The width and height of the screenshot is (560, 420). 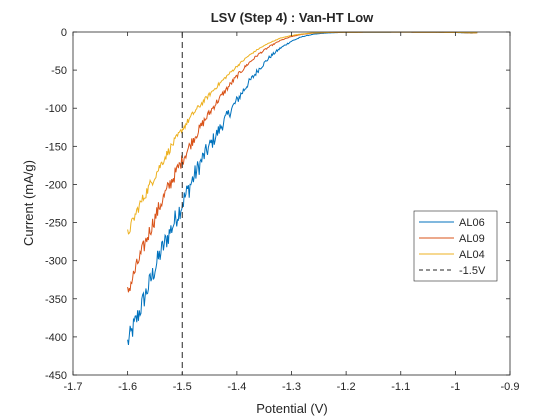 I want to click on x-axis-label: Potential (V), so click(x=292, y=408).